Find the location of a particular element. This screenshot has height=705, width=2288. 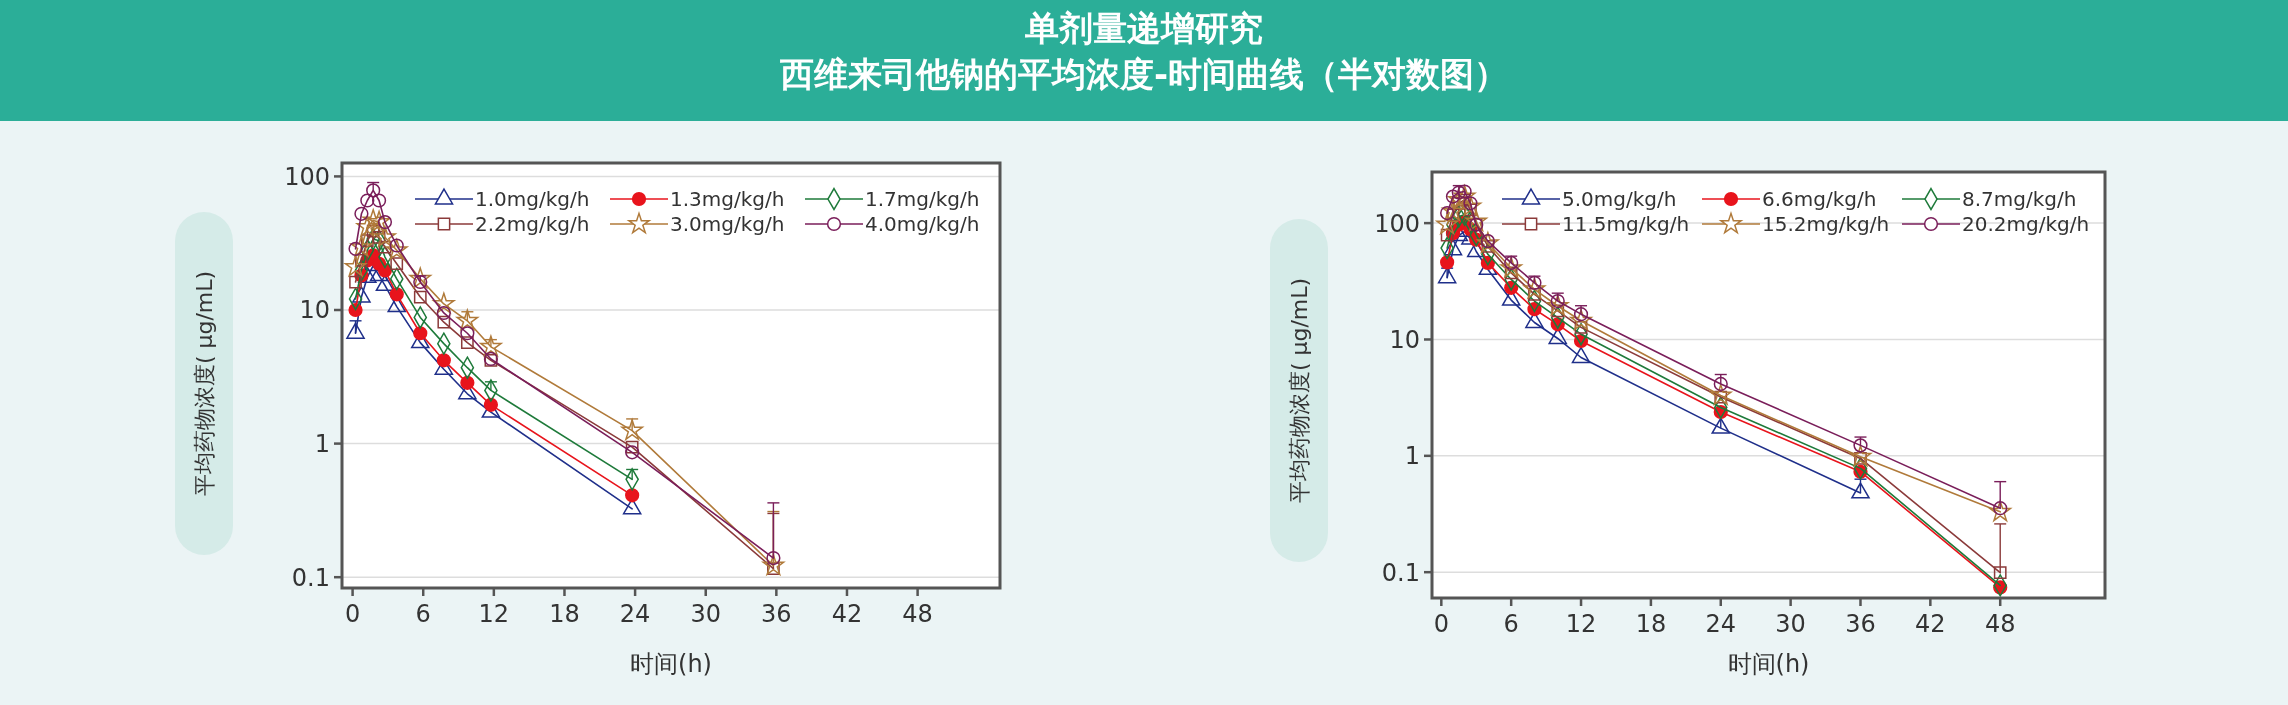

legend-label: 8.7mg/kg/h is located at coordinates (2019, 199).